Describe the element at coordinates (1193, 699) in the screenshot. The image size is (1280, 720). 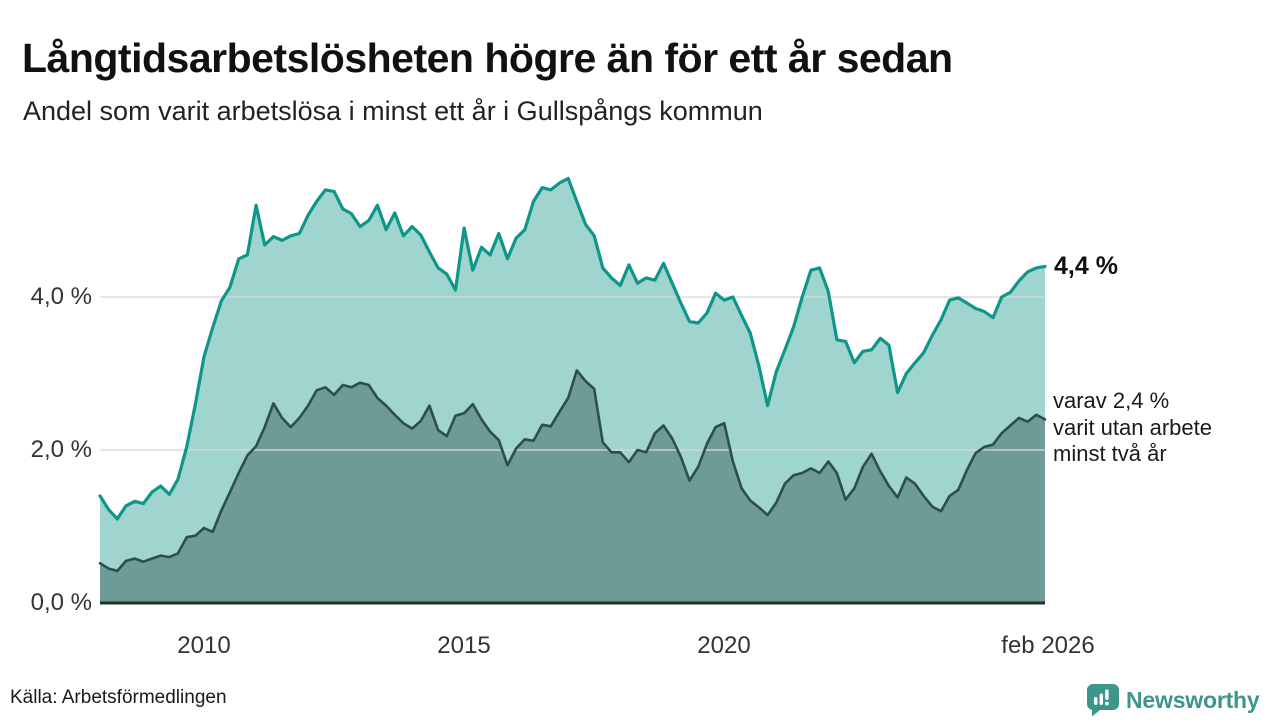
I see `newsworthy-wordmark: Newsworthy` at that location.